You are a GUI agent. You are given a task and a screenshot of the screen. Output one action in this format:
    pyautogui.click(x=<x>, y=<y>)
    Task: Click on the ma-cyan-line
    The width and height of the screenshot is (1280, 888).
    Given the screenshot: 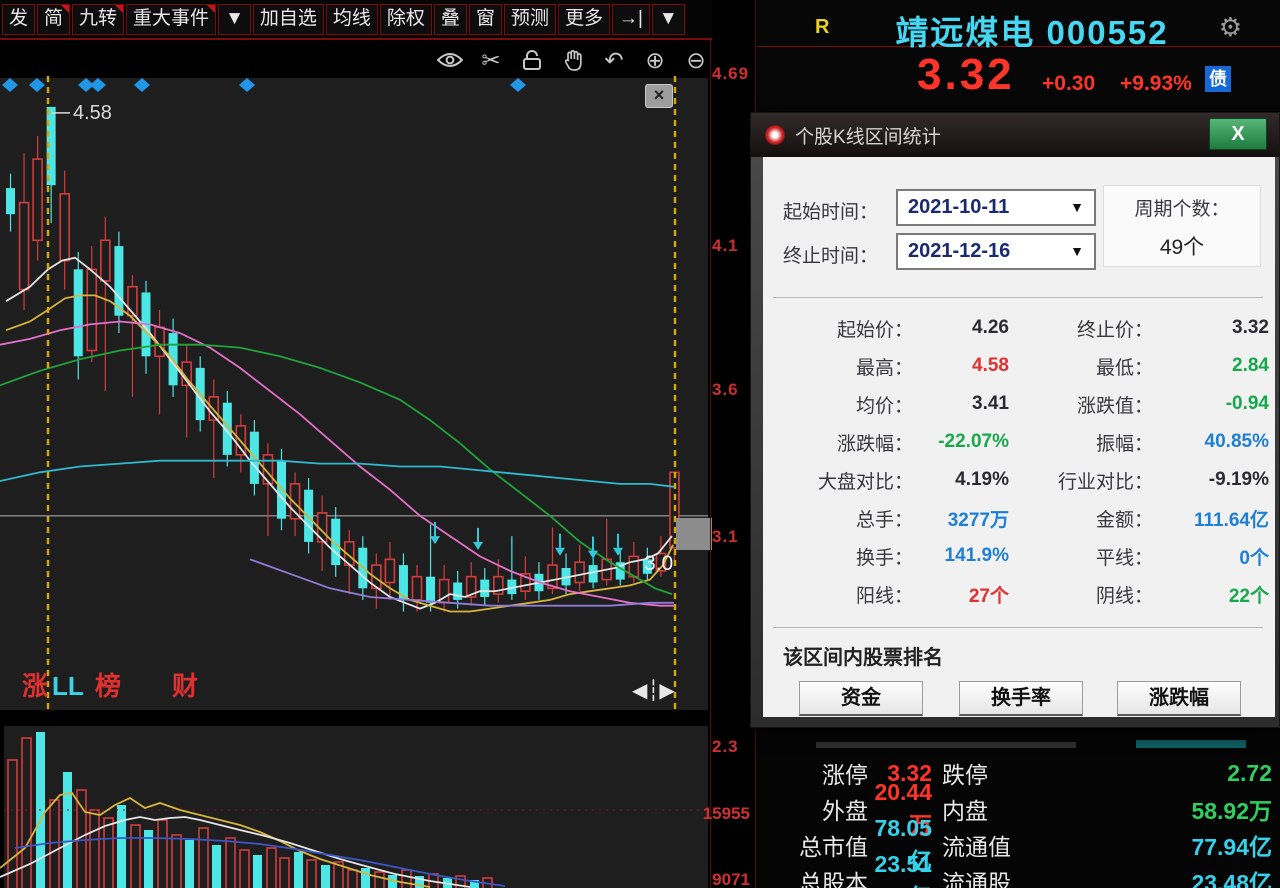 What is the action you would take?
    pyautogui.click(x=337, y=473)
    